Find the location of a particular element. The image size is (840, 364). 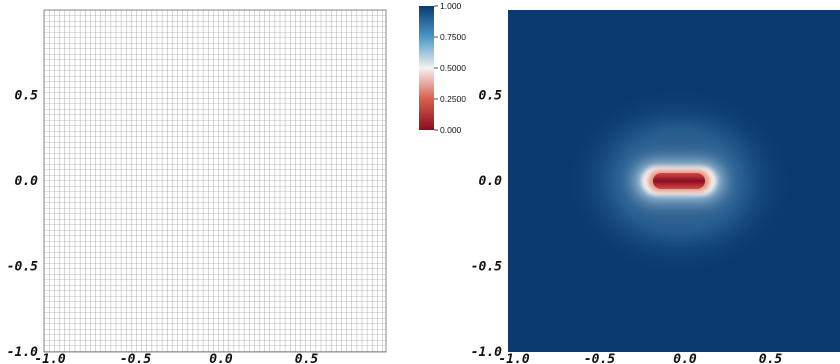

colorbar-tick-label: 1.000 is located at coordinates (451, 6).